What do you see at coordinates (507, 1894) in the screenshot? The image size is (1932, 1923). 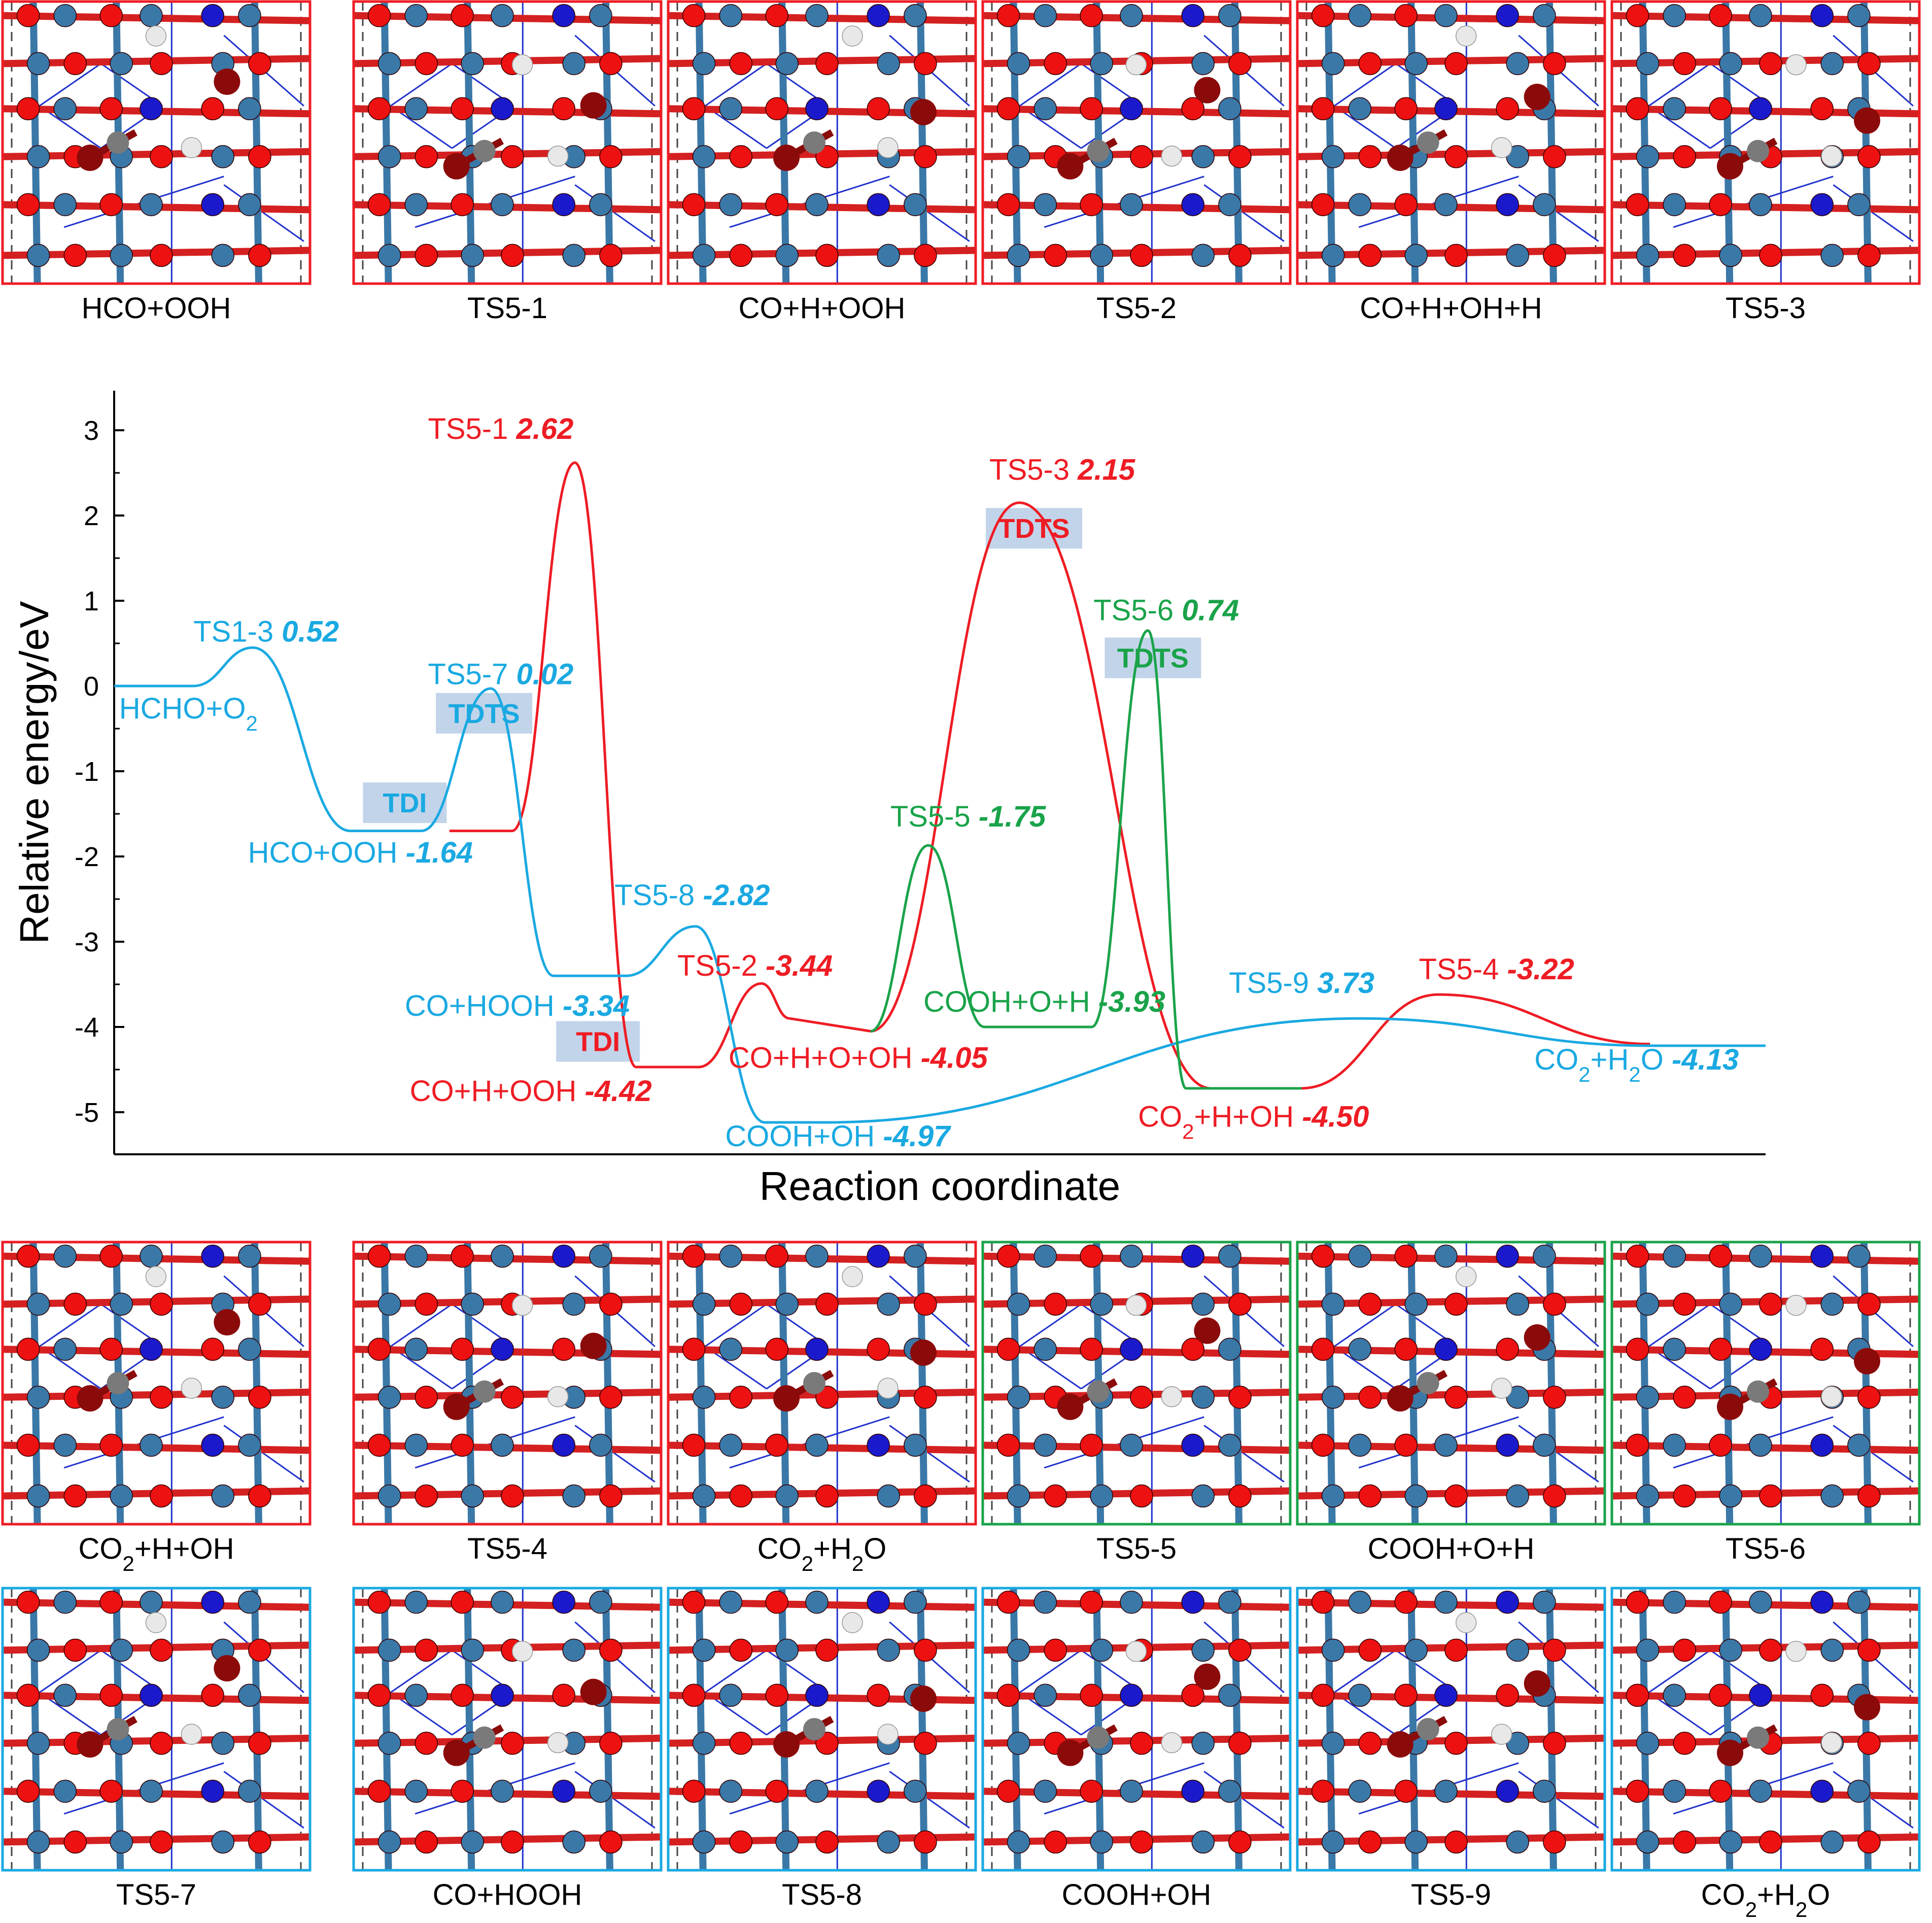 I see `panel-label: CO+HOOH` at bounding box center [507, 1894].